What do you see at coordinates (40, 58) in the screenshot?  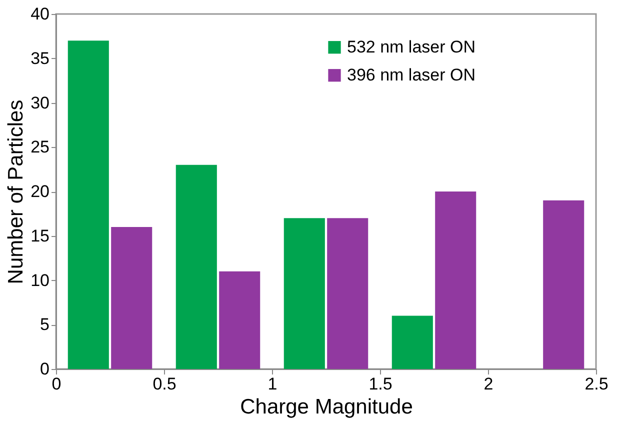 I see `y-tick-label: 35` at bounding box center [40, 58].